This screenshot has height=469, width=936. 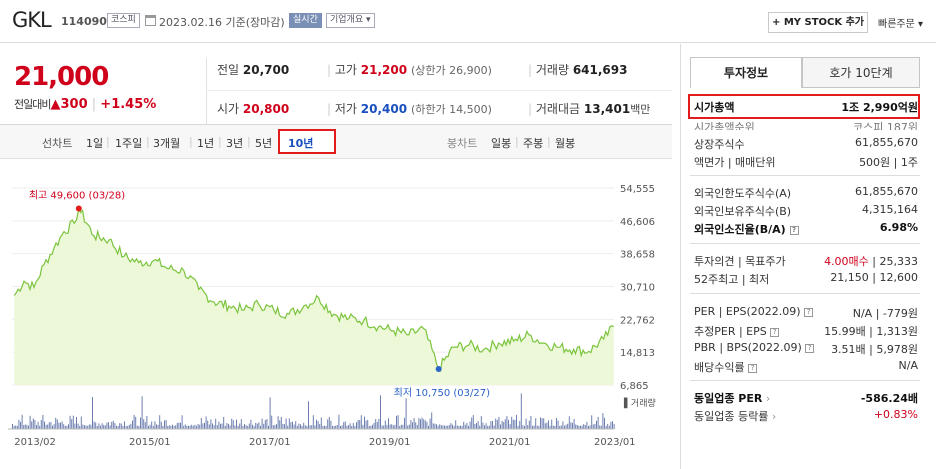 What do you see at coordinates (818, 22) in the screenshot?
I see `add-my-stock-button: + MY STOCK 추가` at bounding box center [818, 22].